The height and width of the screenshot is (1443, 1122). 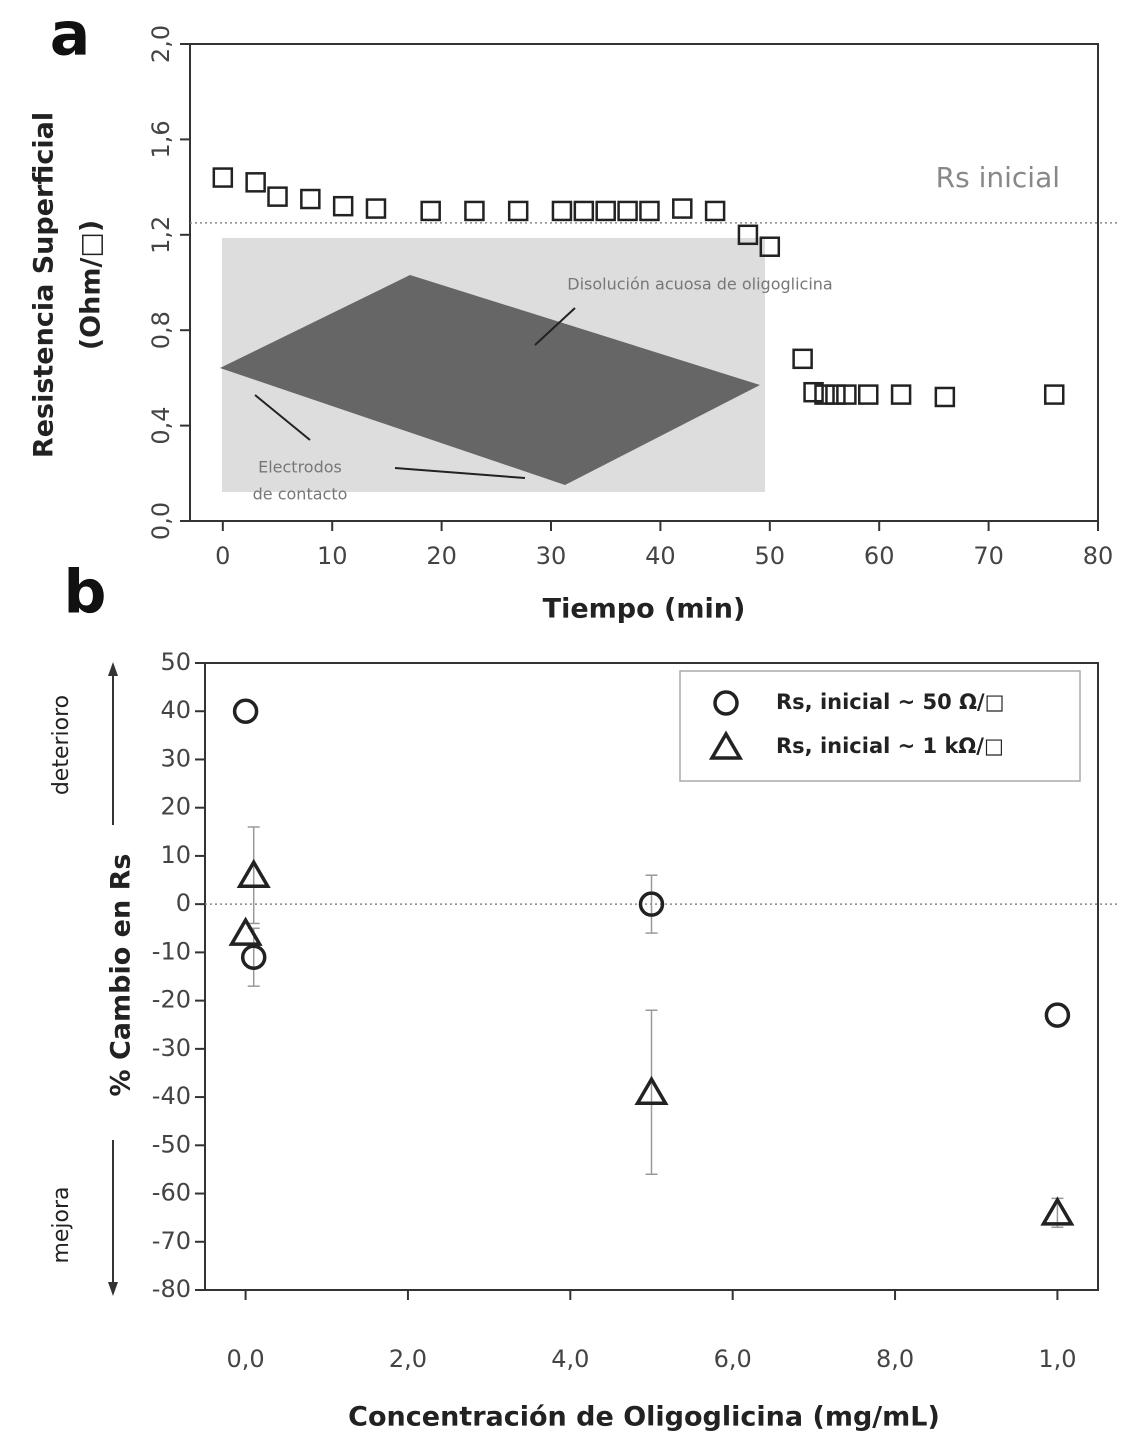 I want to click on y-tick-label: -80, so click(x=171, y=1289).